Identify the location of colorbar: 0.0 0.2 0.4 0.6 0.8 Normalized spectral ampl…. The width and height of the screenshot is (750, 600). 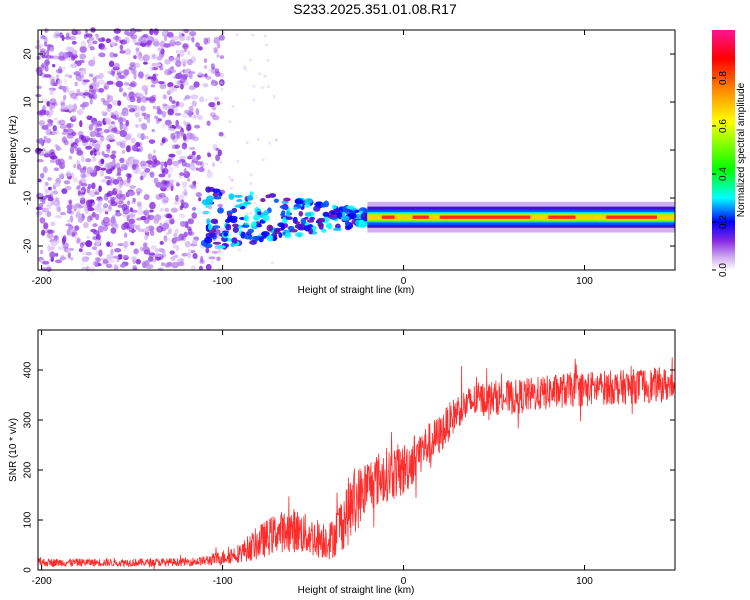
(729, 153).